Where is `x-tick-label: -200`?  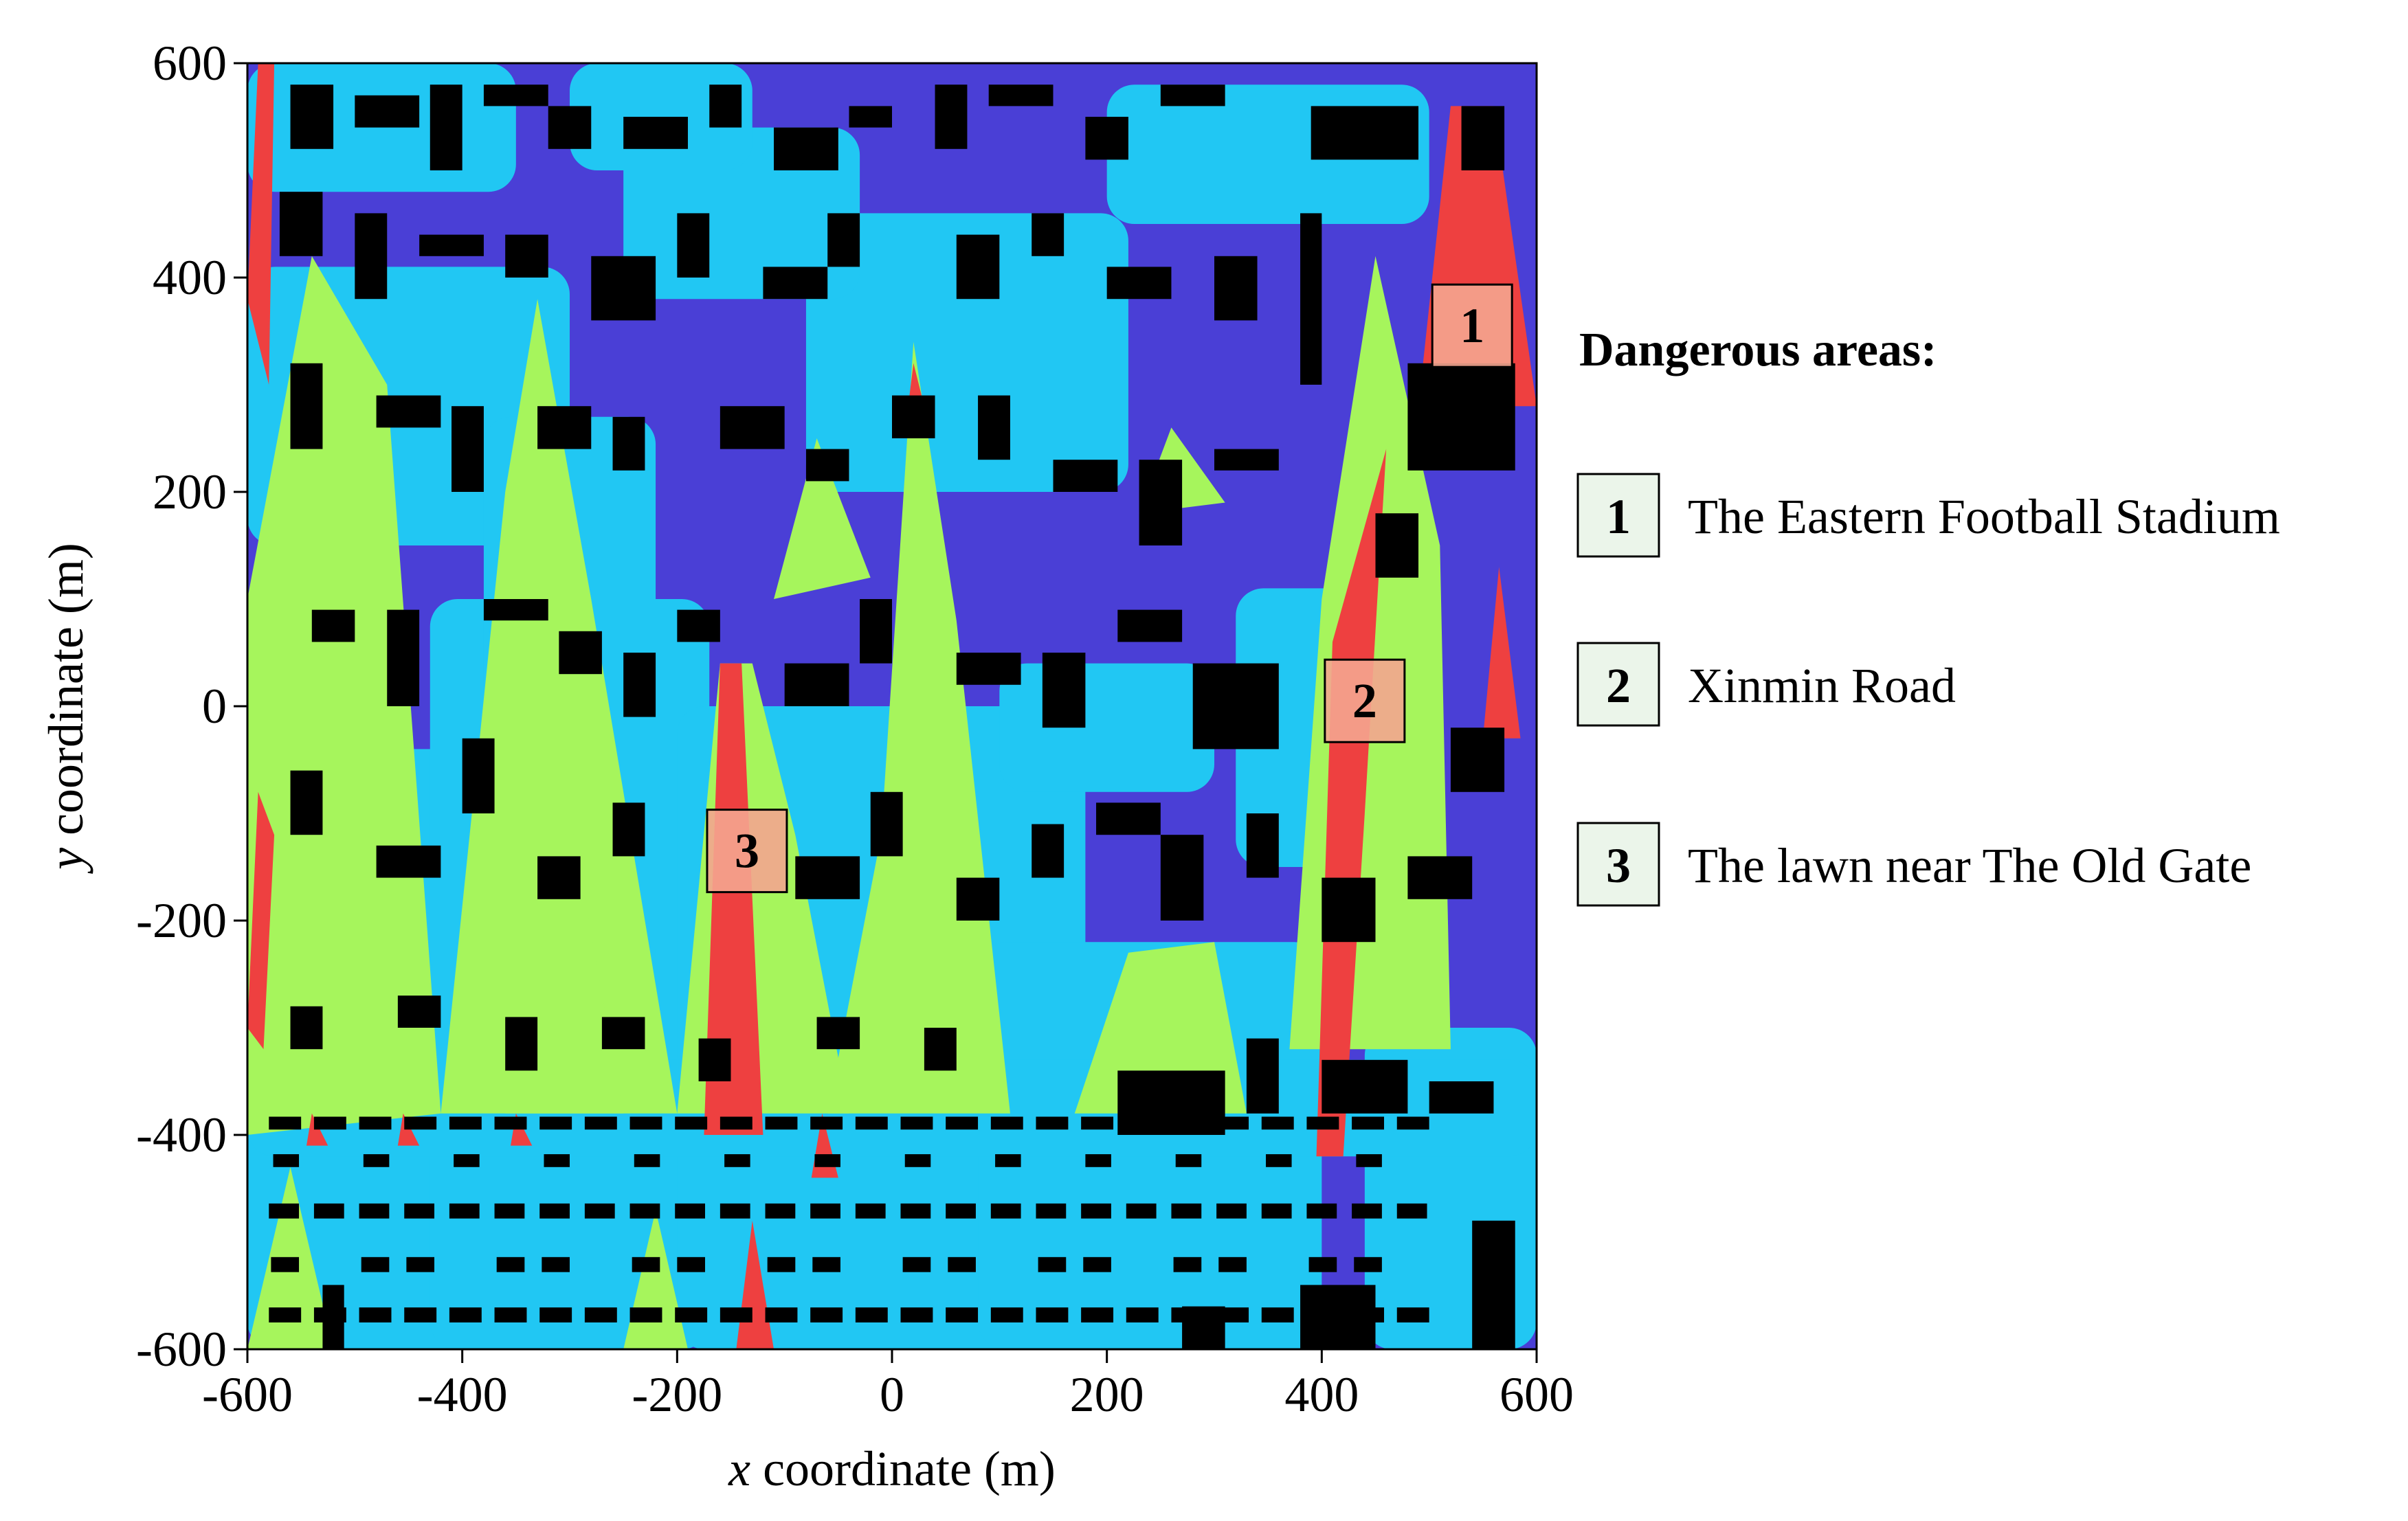 x-tick-label: -200 is located at coordinates (677, 1395).